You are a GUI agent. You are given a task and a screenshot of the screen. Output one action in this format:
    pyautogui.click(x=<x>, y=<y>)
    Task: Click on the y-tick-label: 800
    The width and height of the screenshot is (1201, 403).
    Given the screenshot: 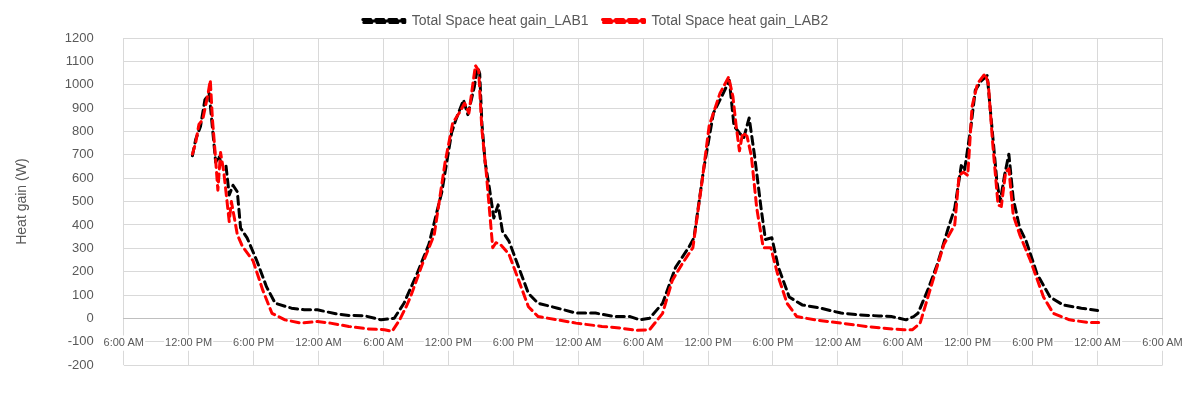 What is the action you would take?
    pyautogui.click(x=83, y=131)
    